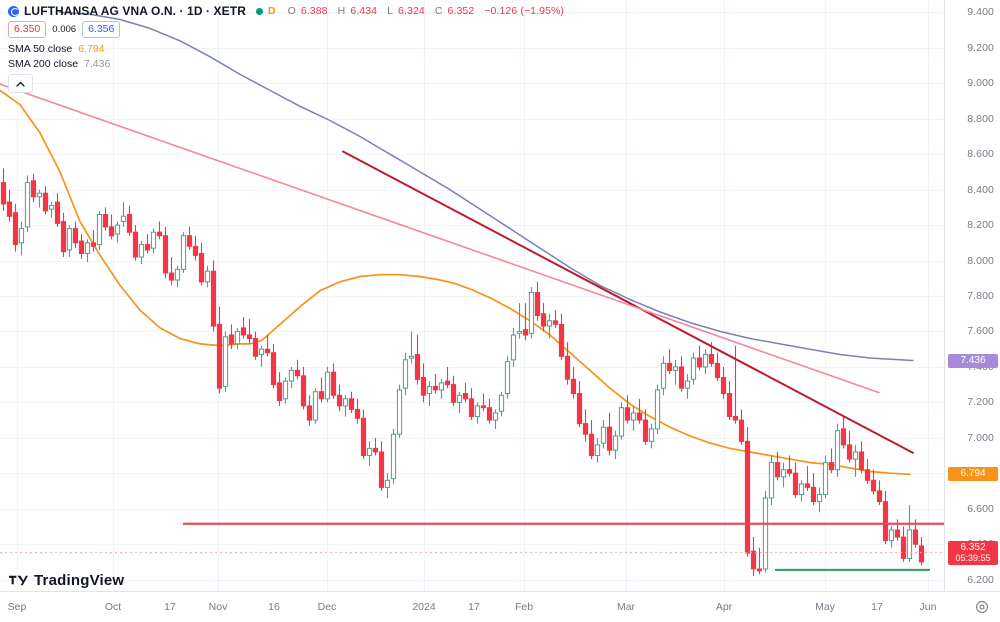 Image resolution: width=1000 pixels, height=622 pixels. Describe the element at coordinates (411, 11) in the screenshot. I see `ohlc-low-value: 6.324` at that location.